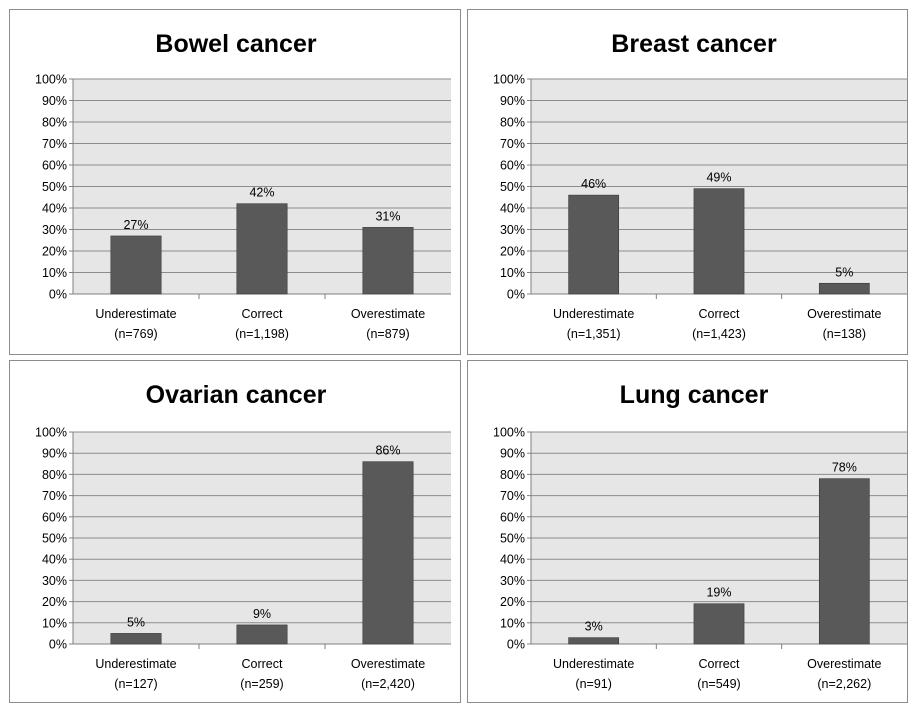 This screenshot has width=908, height=703. I want to click on category-count-label: (n=259), so click(261, 684).